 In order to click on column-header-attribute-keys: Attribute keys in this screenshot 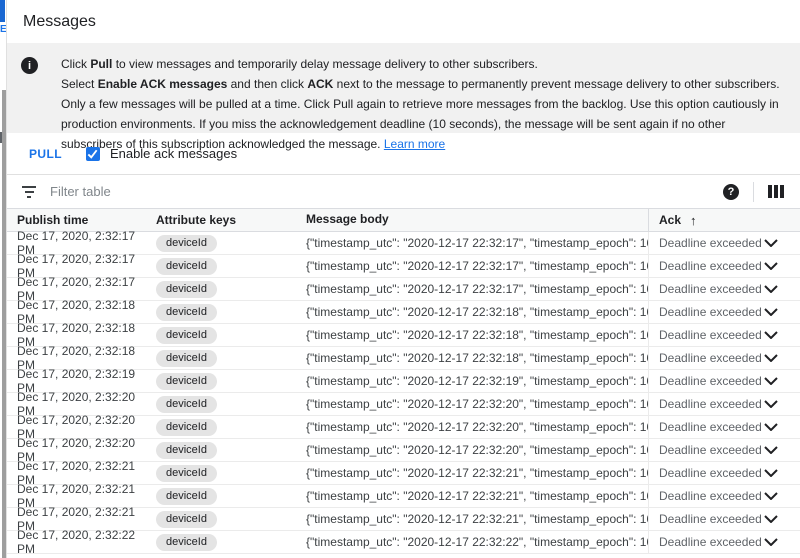, I will do `click(196, 220)`.